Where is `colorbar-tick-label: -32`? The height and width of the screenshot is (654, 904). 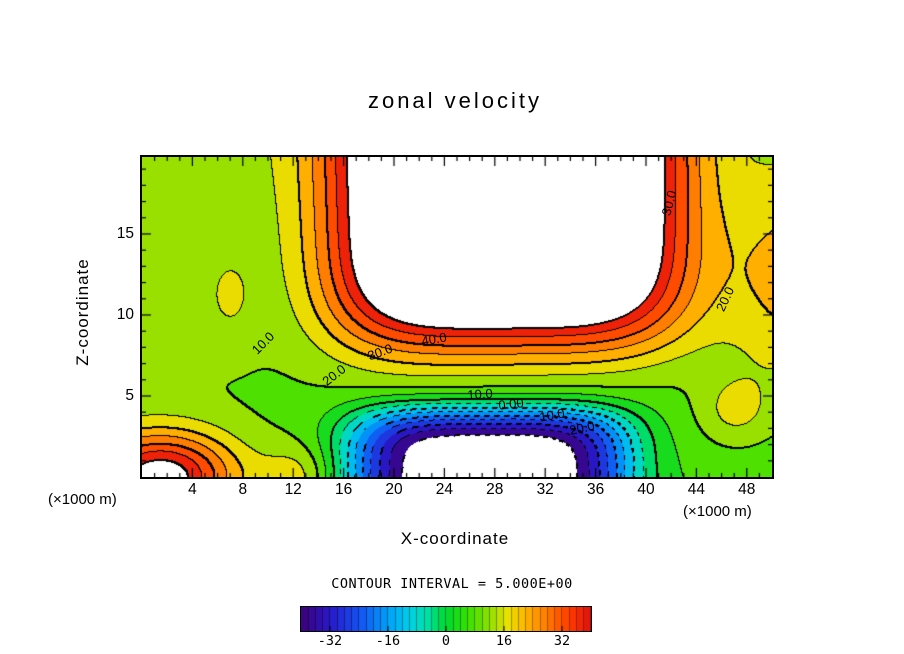 colorbar-tick-label: -32 is located at coordinates (330, 641).